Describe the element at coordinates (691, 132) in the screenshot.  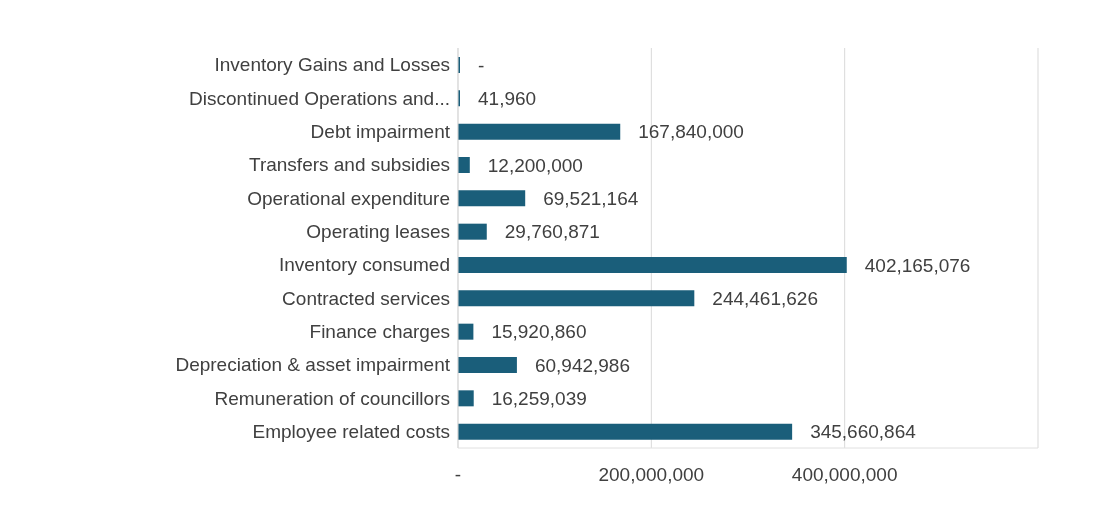
I see `data-label: 167,840,000` at that location.